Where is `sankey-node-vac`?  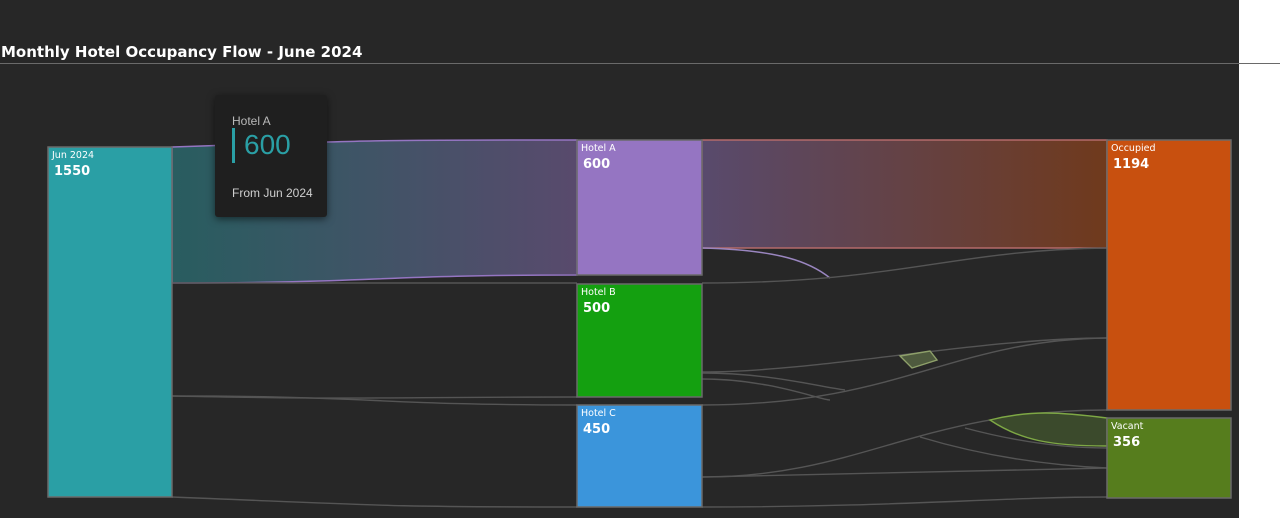 sankey-node-vac is located at coordinates (1169, 458).